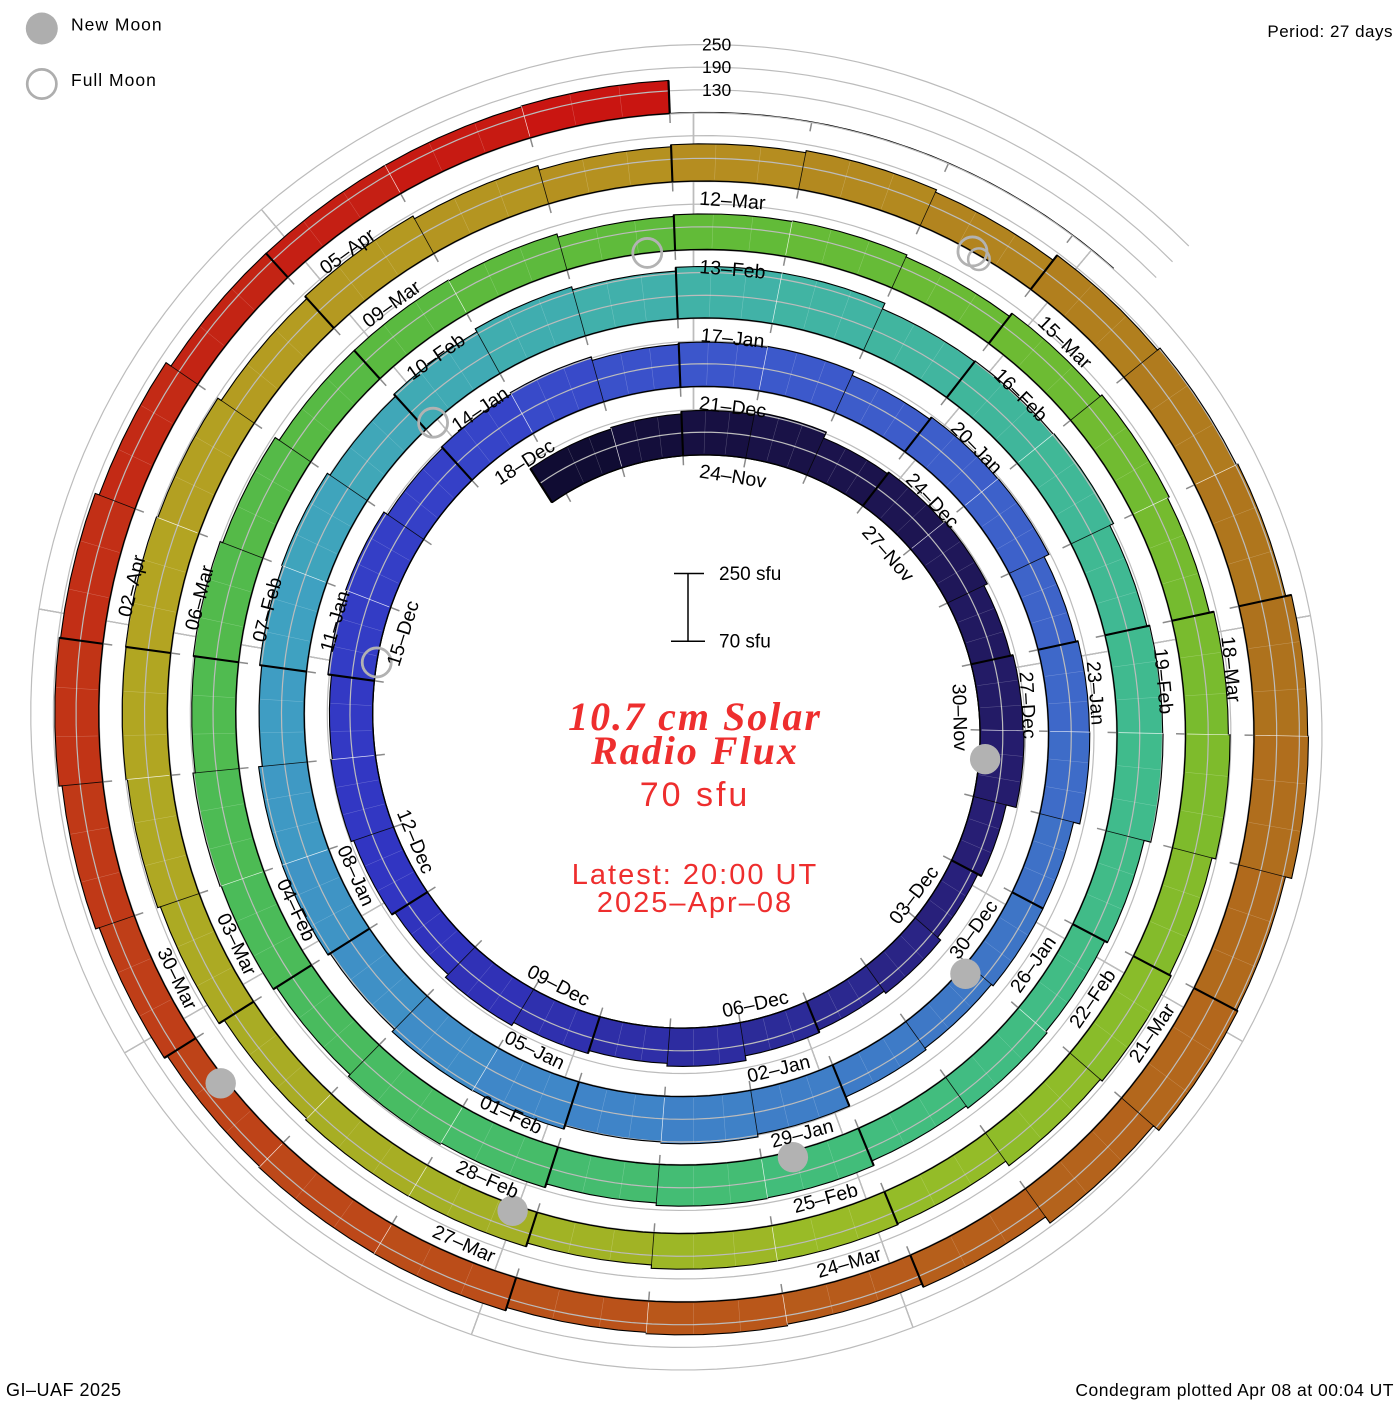 The width and height of the screenshot is (1400, 1405). Describe the element at coordinates (117, 25) in the screenshot. I see `svg-text: New Moon` at that location.